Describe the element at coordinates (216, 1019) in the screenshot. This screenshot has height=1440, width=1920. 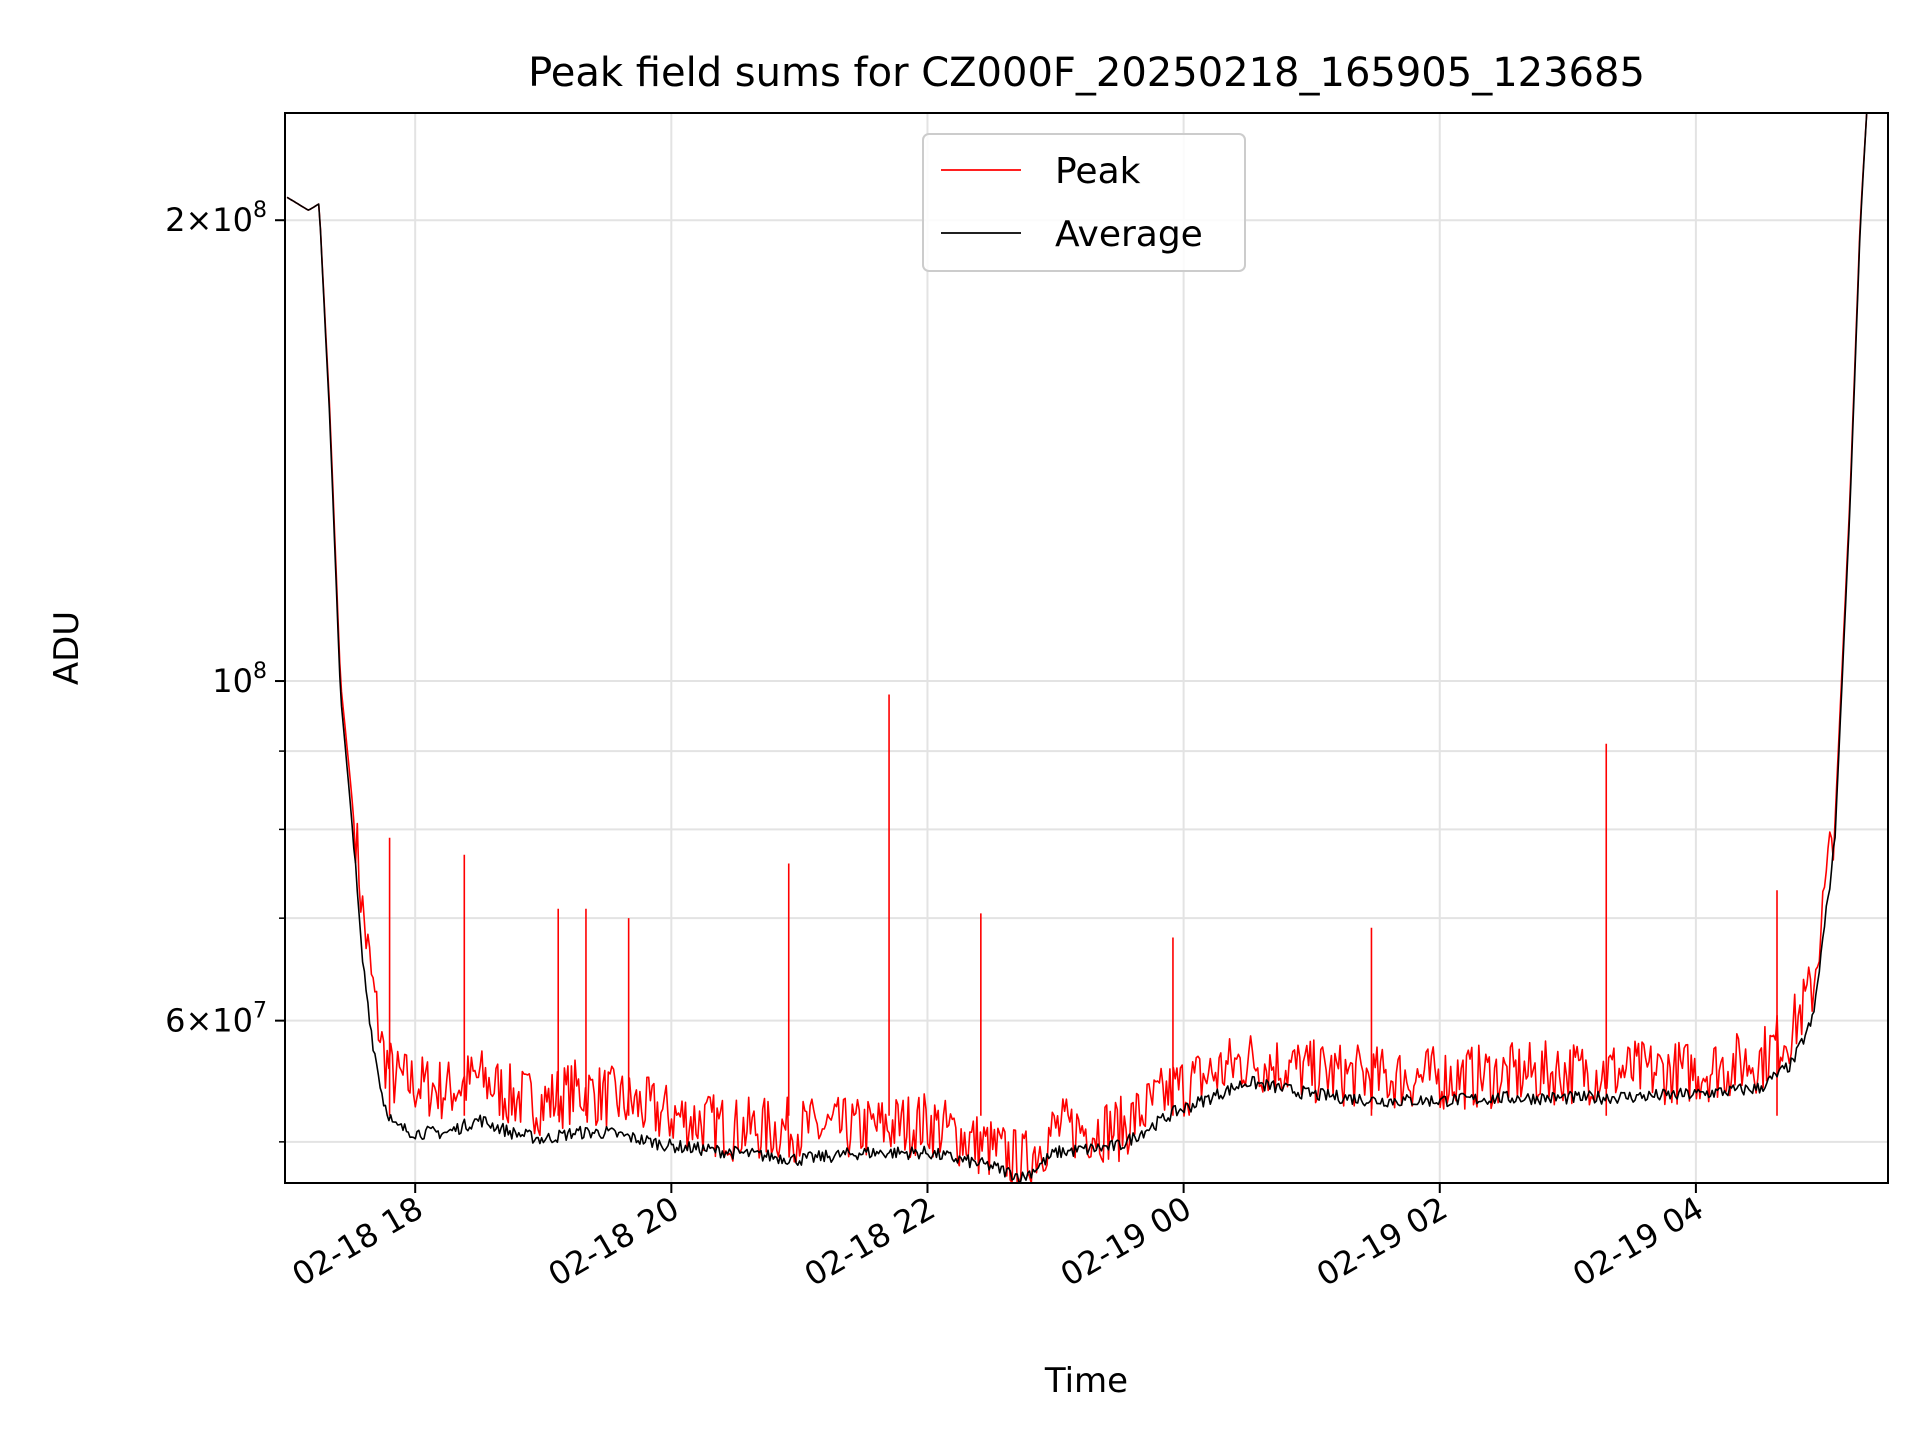
I see `y-tick-label: 6×107` at that location.